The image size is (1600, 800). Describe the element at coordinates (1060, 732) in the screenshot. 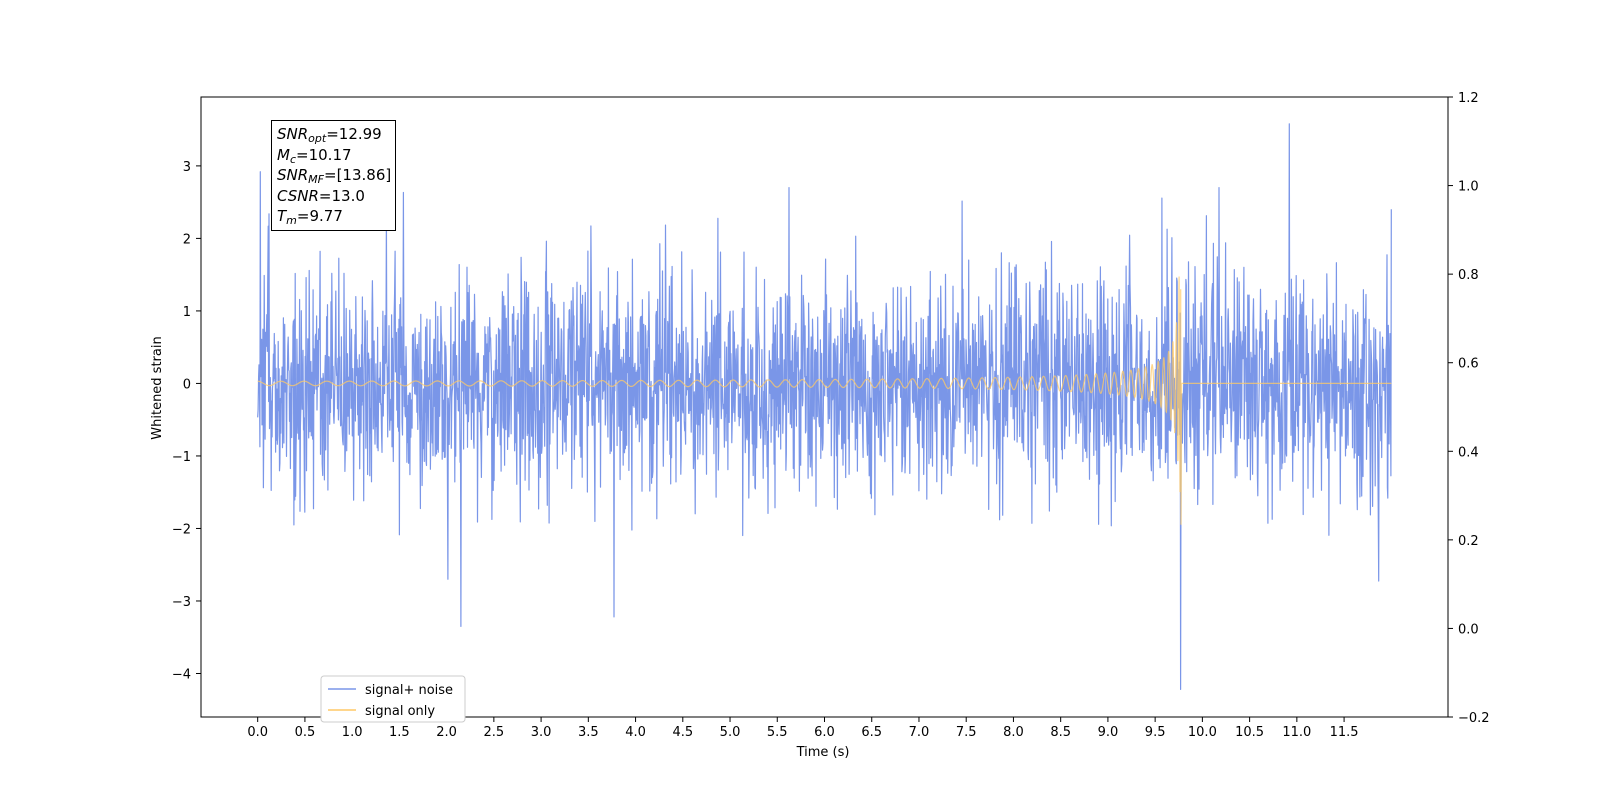

I see `x-tick-label-17: 8.5` at that location.